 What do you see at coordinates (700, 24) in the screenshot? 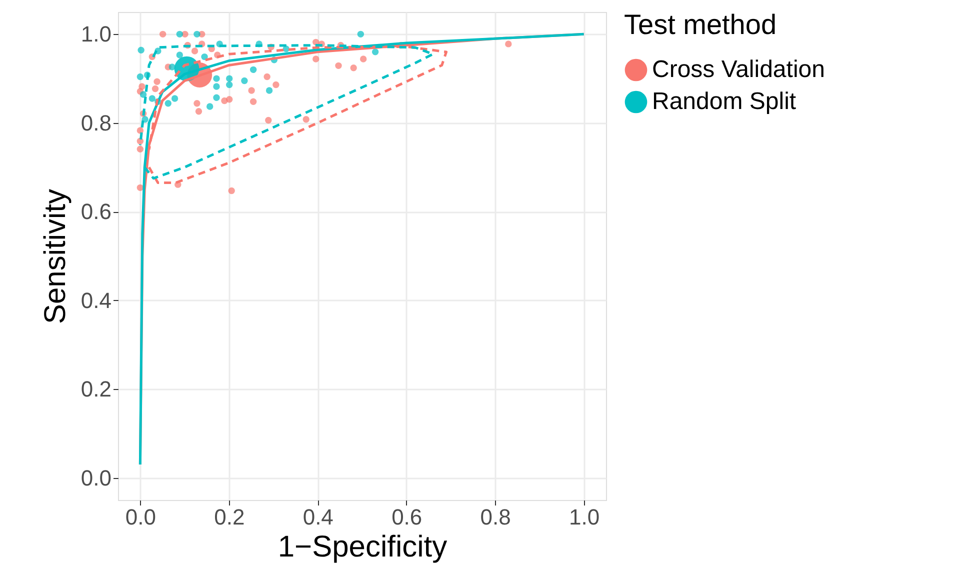
I see `legend-title: Test method` at bounding box center [700, 24].